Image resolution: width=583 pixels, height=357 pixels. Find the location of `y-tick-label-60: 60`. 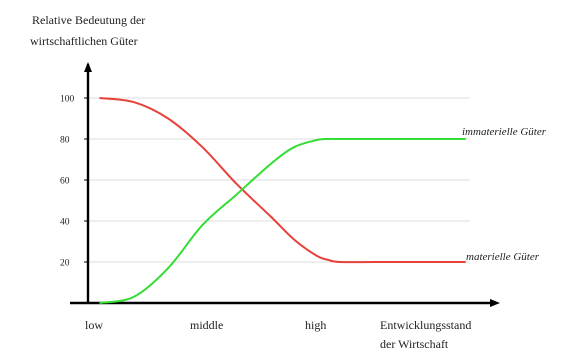

y-tick-label-60: 60 is located at coordinates (65, 182).